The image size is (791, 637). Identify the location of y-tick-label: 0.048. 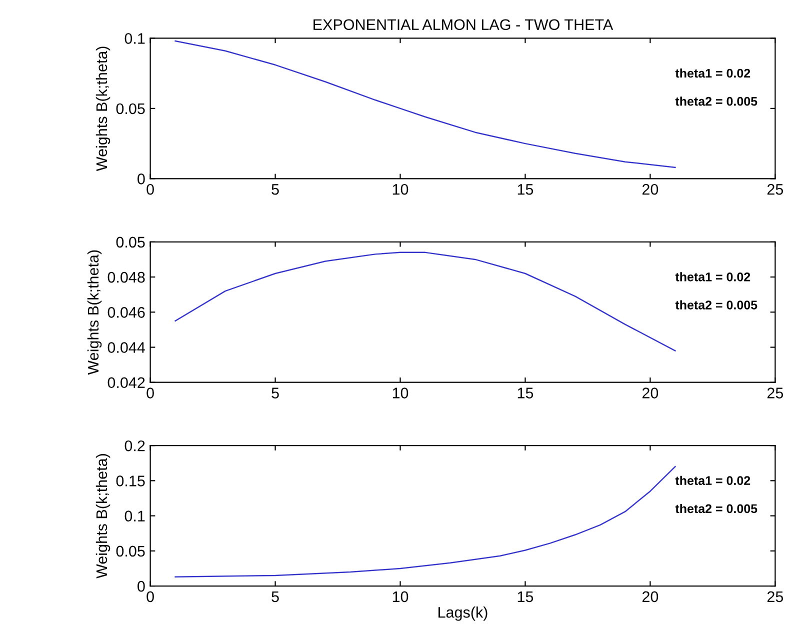
(126, 277).